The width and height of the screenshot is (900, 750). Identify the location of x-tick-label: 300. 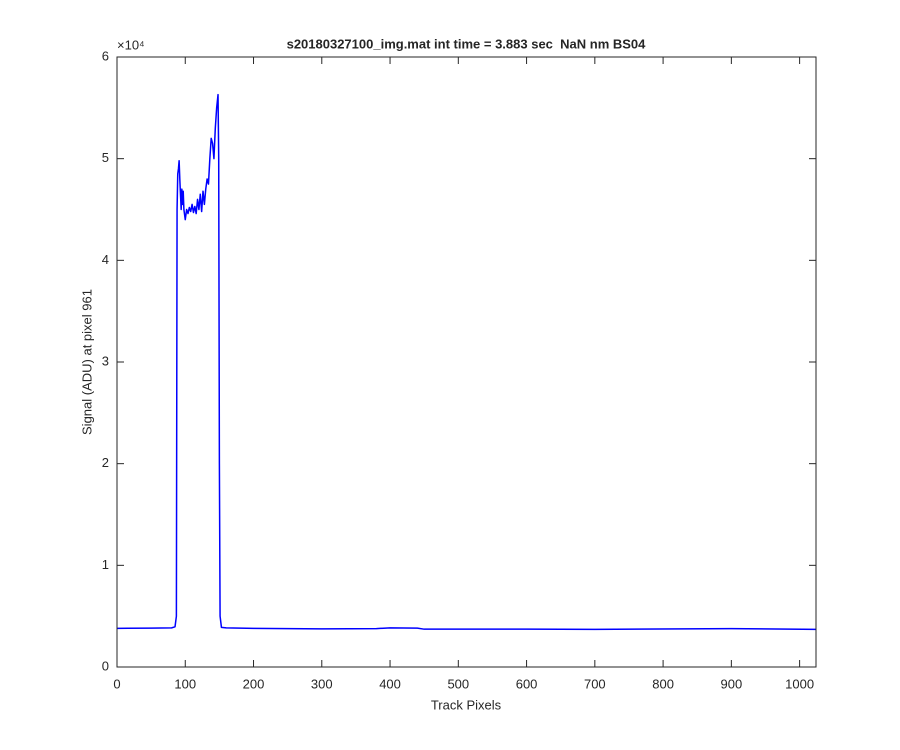
(322, 683).